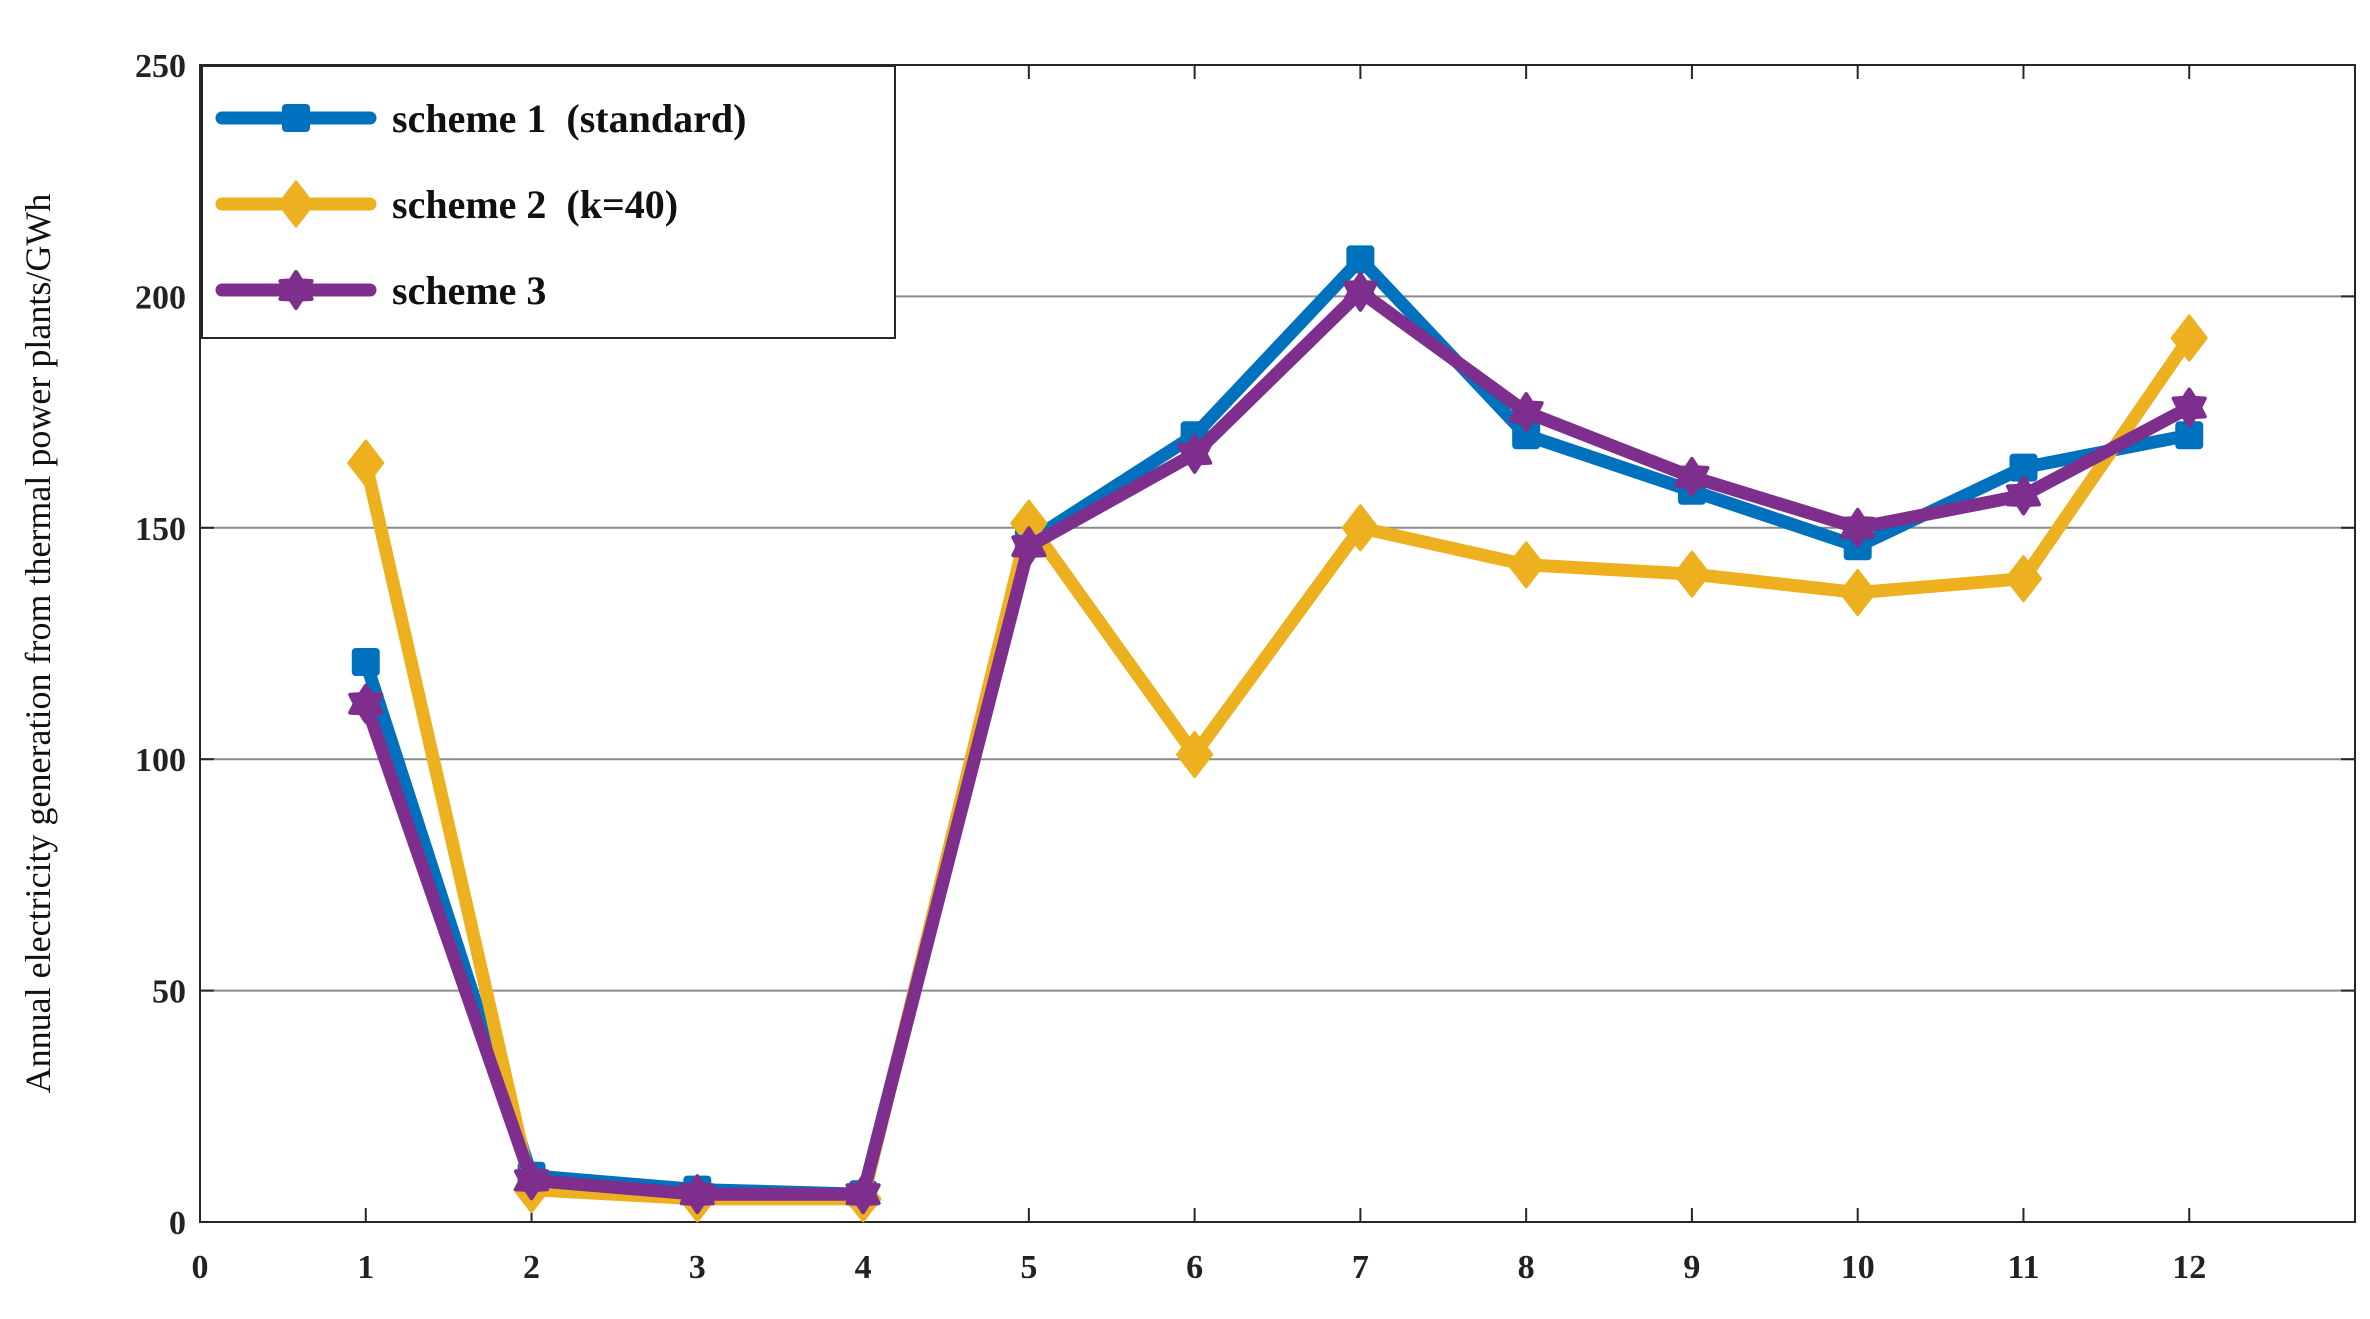 The height and width of the screenshot is (1319, 2370). Describe the element at coordinates (177, 1223) in the screenshot. I see `y-tick-label: 0` at that location.